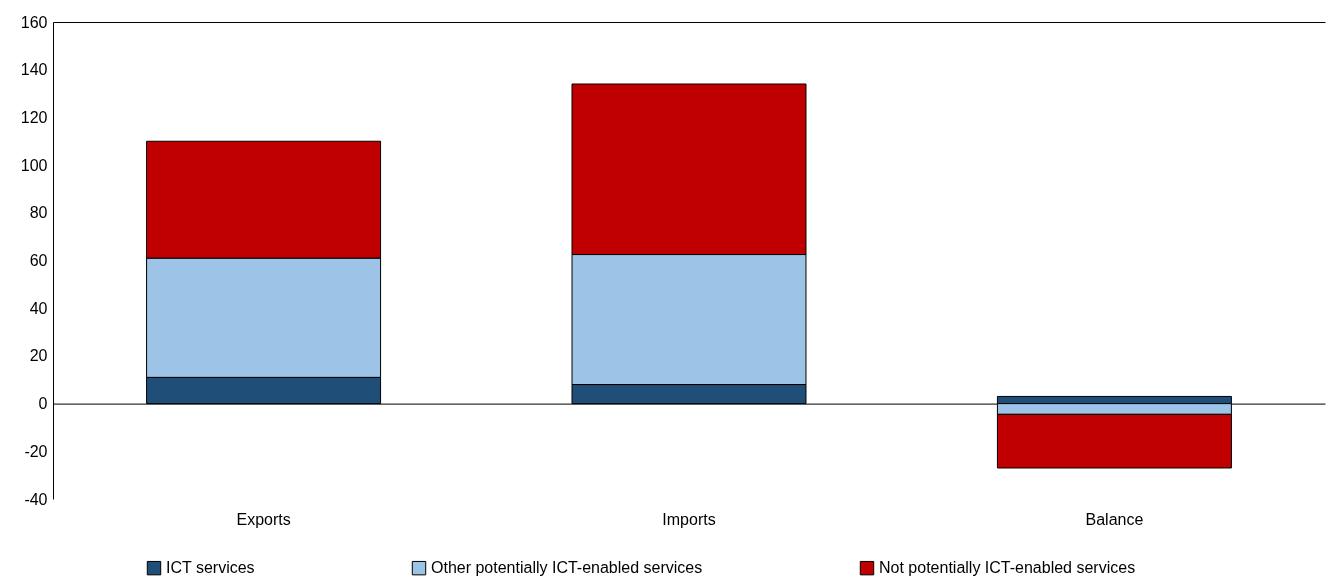 Image resolution: width=1331 pixels, height=578 pixels. I want to click on y-tick-label: 140, so click(34, 70).